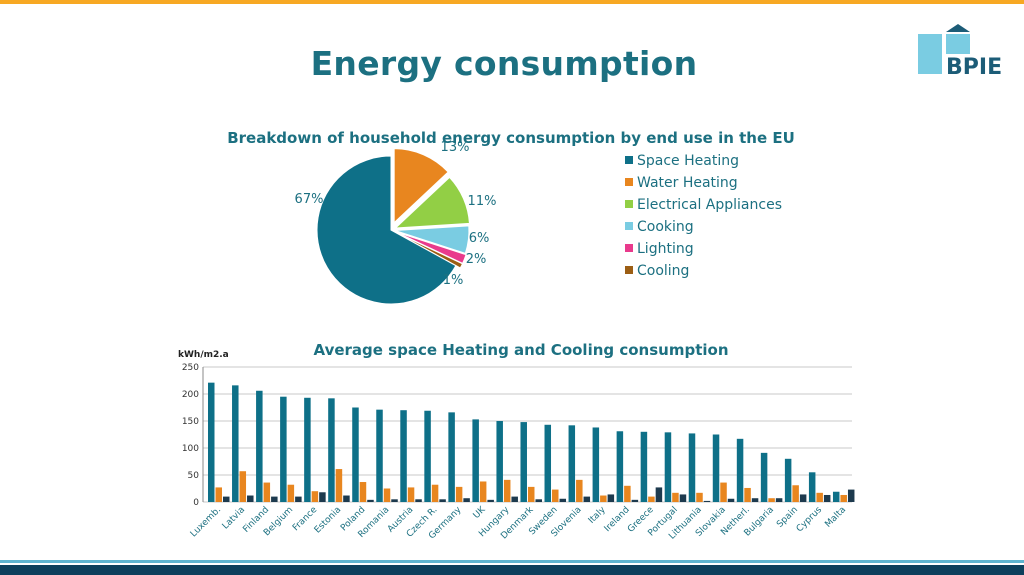 This screenshot has height=575, width=1024. What do you see at coordinates (707, 501) in the screenshot?
I see `bar-lithuania-s3` at bounding box center [707, 501].